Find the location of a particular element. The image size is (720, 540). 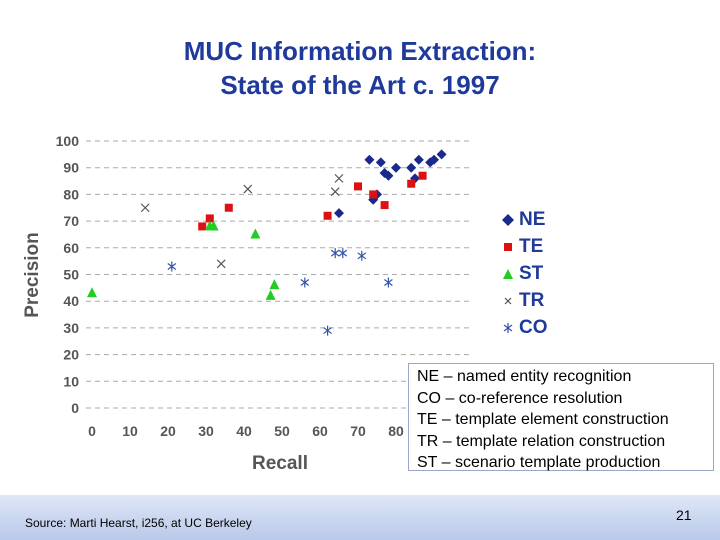

series-st is located at coordinates (183, 260).